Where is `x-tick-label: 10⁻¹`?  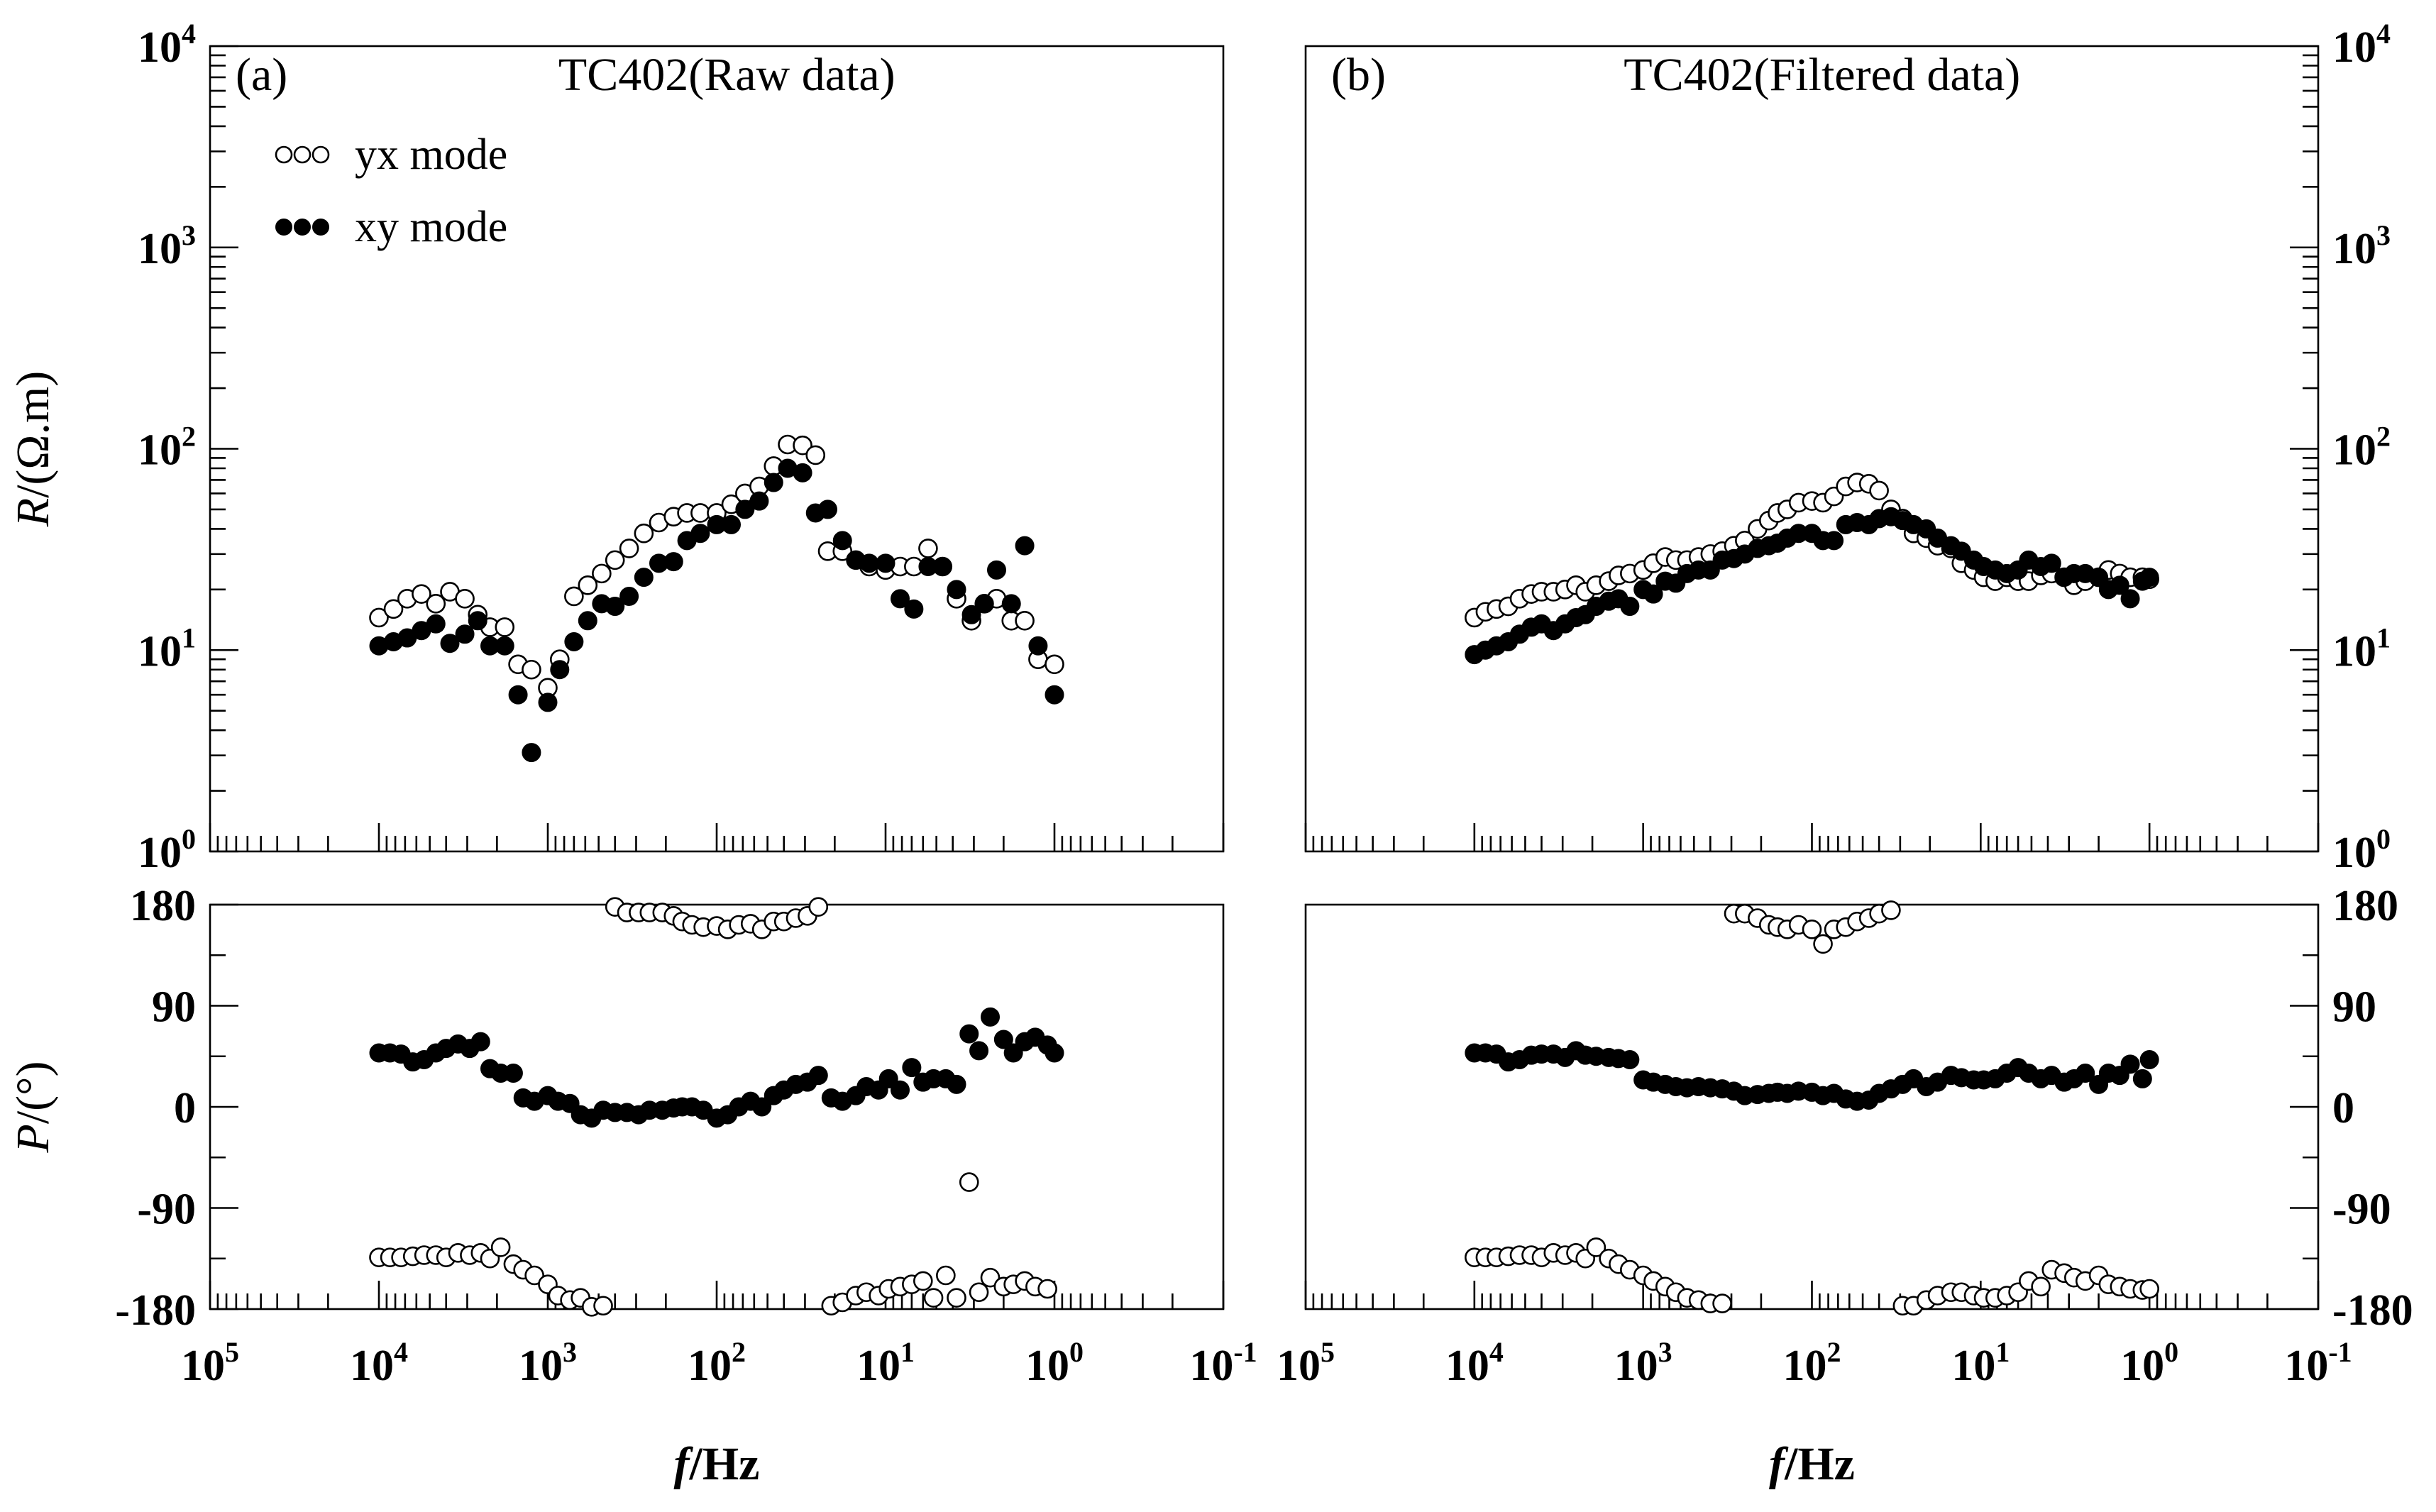 x-tick-label: 10⁻¹ is located at coordinates (1223, 1363).